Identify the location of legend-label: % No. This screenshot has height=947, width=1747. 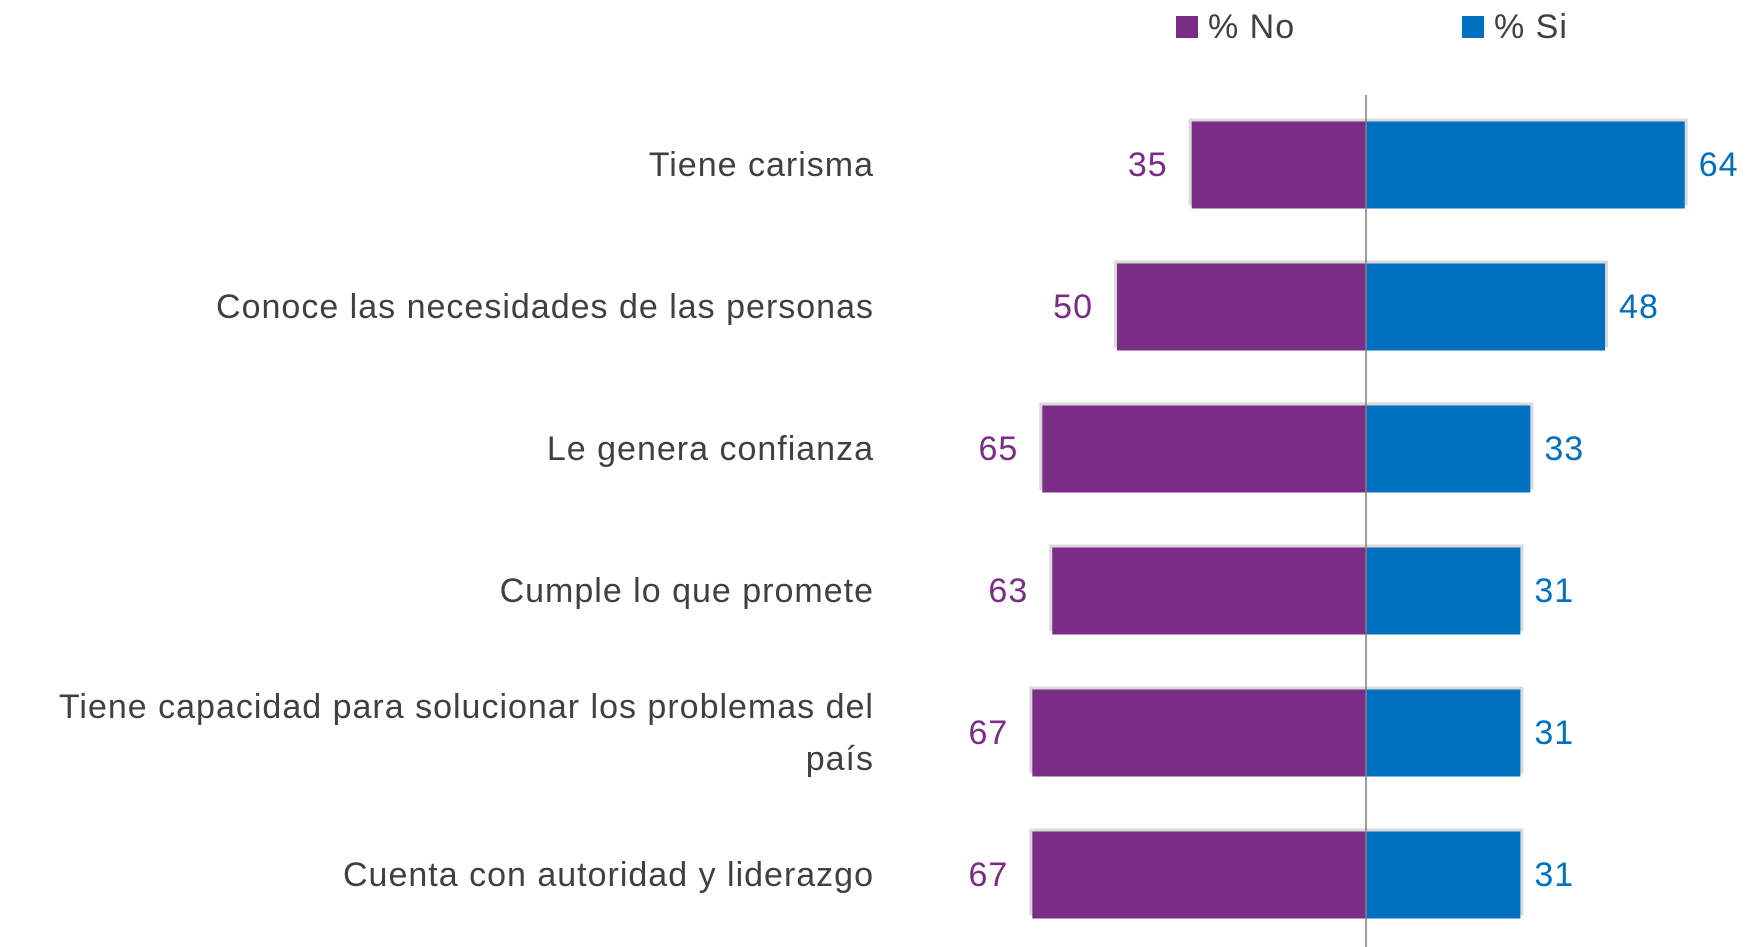
(1251, 27).